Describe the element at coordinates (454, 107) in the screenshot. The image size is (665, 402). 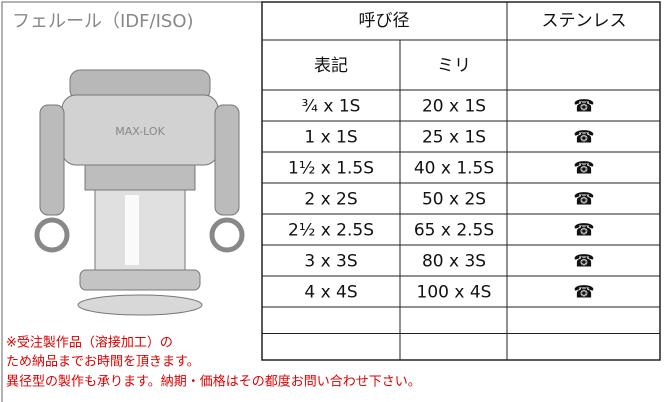
I see `size-cell: 20 x 1S` at that location.